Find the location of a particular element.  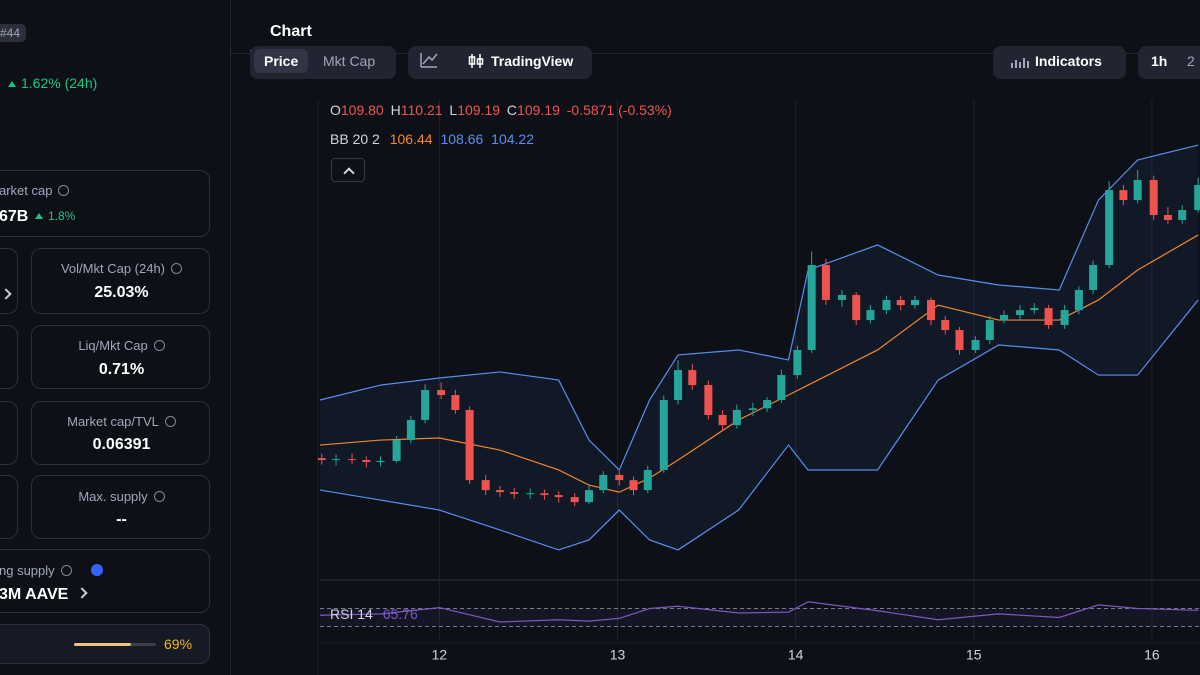

x-tick-label: 12 is located at coordinates (440, 655).